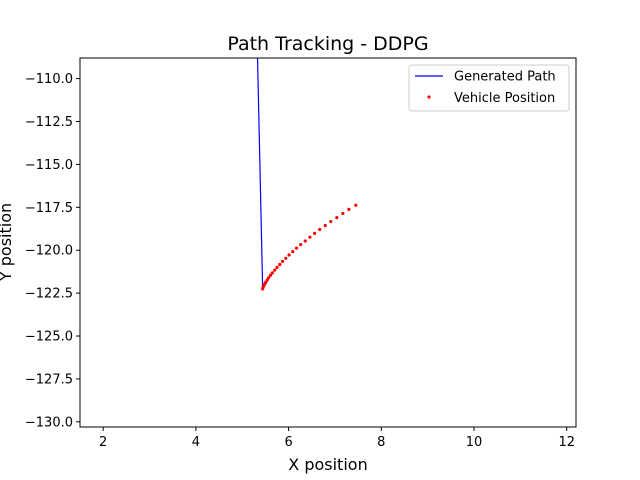 This screenshot has height=480, width=640. What do you see at coordinates (327, 44) in the screenshot?
I see `chart-title: Path Tracking - DDPG` at bounding box center [327, 44].